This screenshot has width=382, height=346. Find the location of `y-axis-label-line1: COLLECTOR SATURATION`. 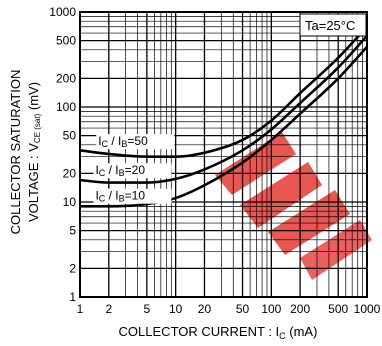

y-axis-label-line1: COLLECTOR SATURATION is located at coordinates (15, 152).